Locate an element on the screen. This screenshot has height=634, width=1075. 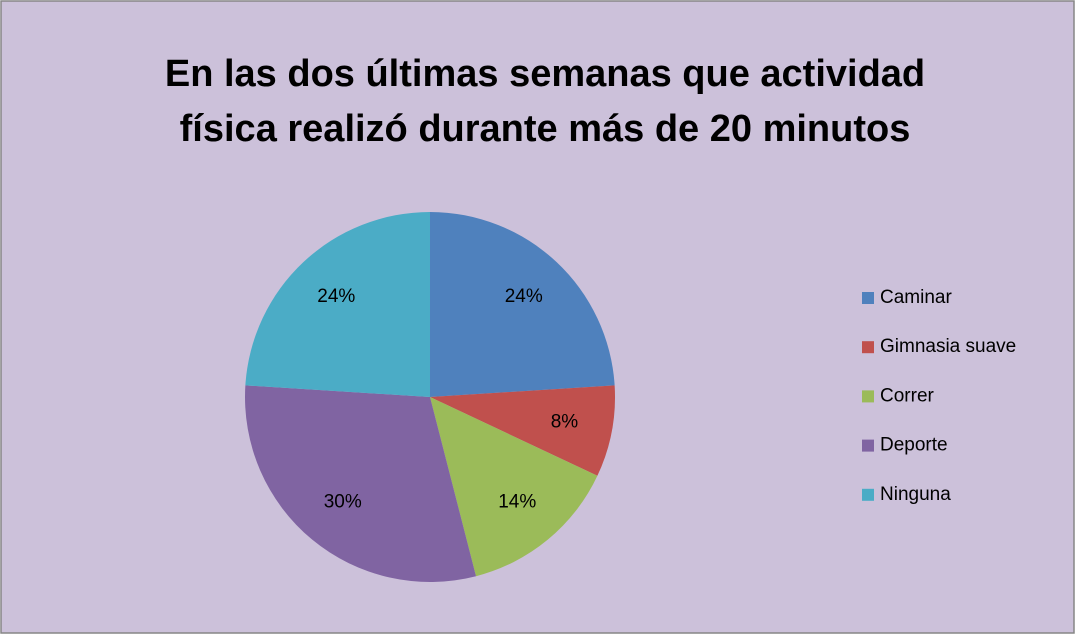
data-label: 30% is located at coordinates (343, 501).